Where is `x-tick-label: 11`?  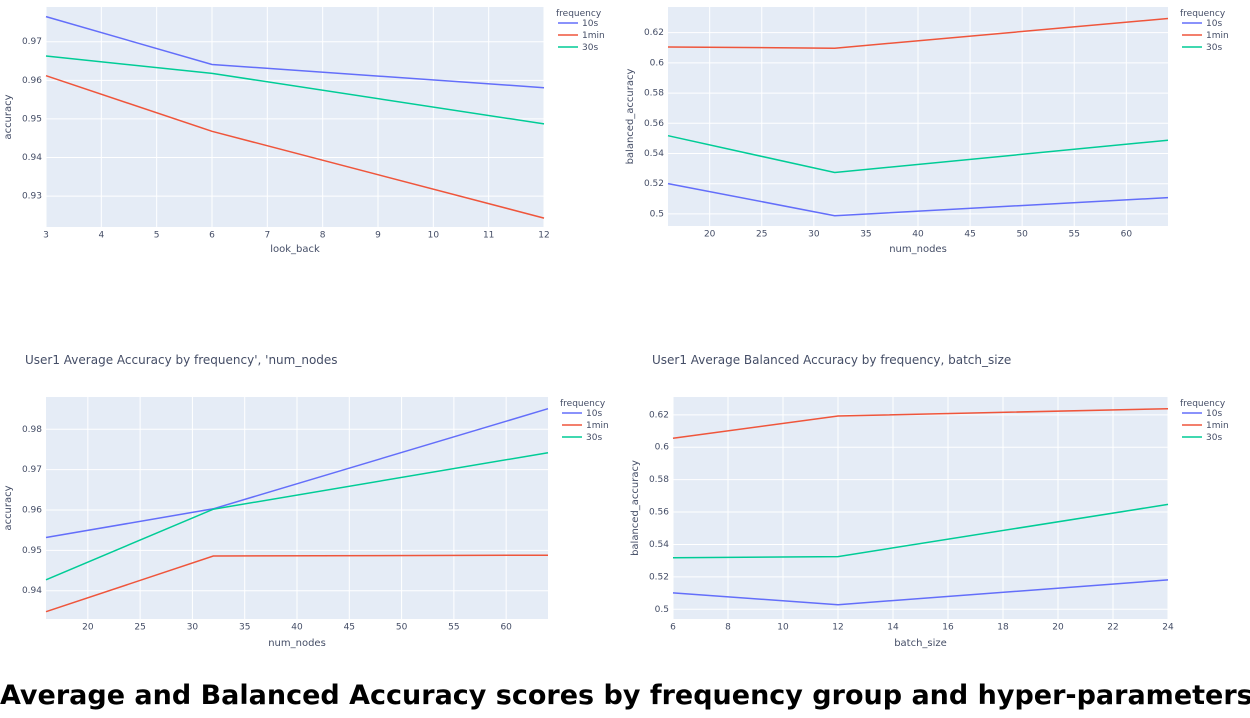
x-tick-label: 11 is located at coordinates (488, 236).